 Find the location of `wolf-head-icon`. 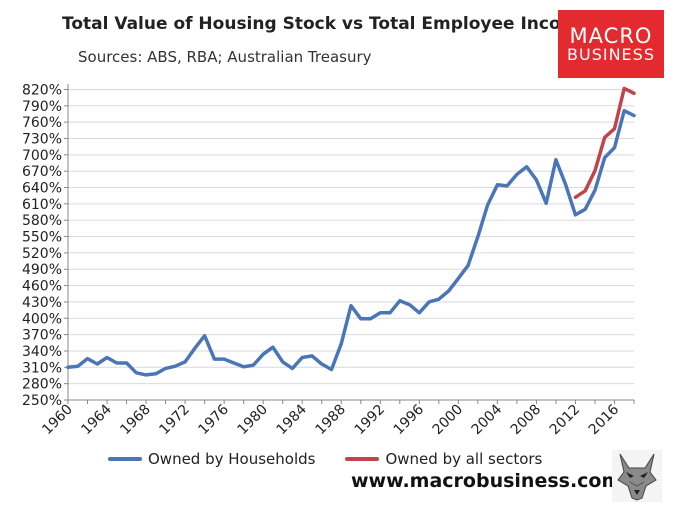

wolf-head-icon is located at coordinates (637, 476).